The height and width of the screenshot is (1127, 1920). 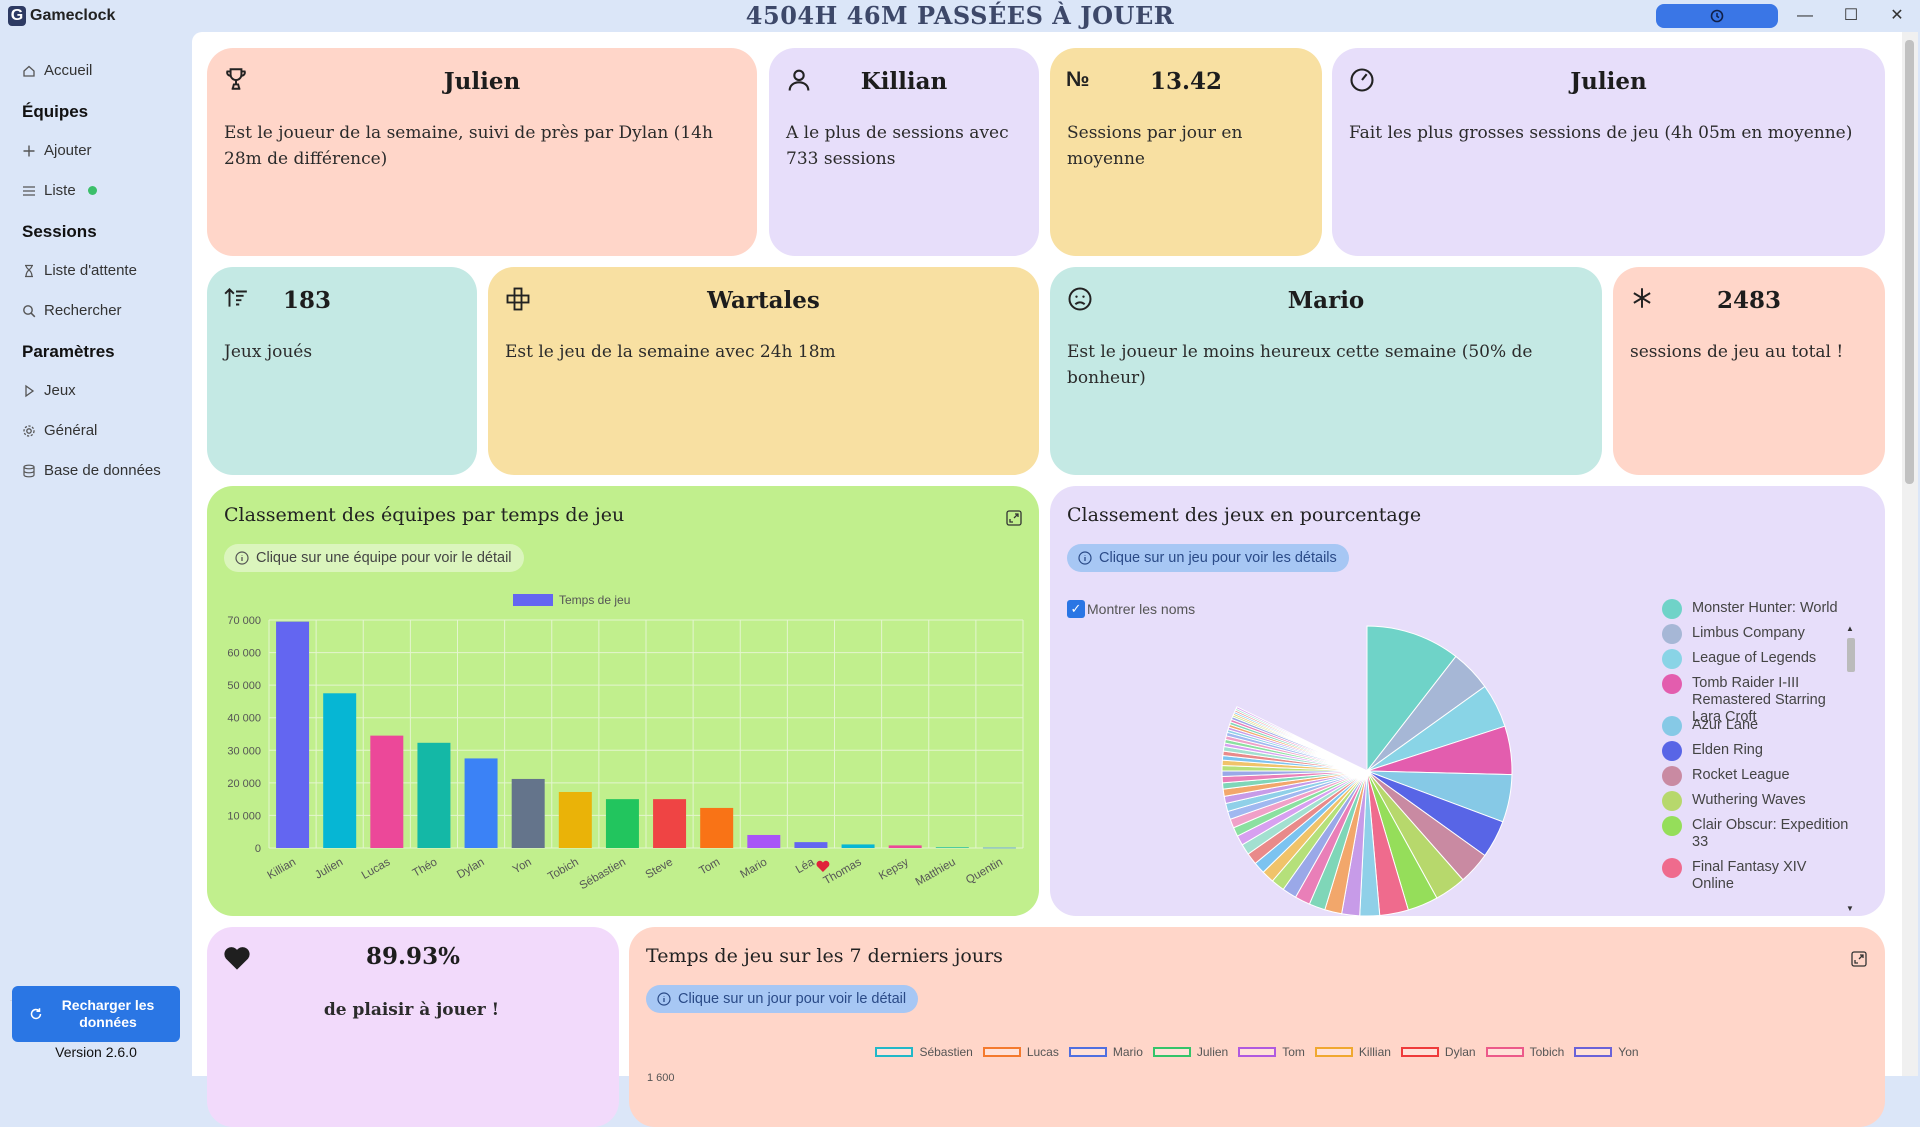 What do you see at coordinates (1762, 776) in the screenshot?
I see `legend-item: Rocket League` at bounding box center [1762, 776].